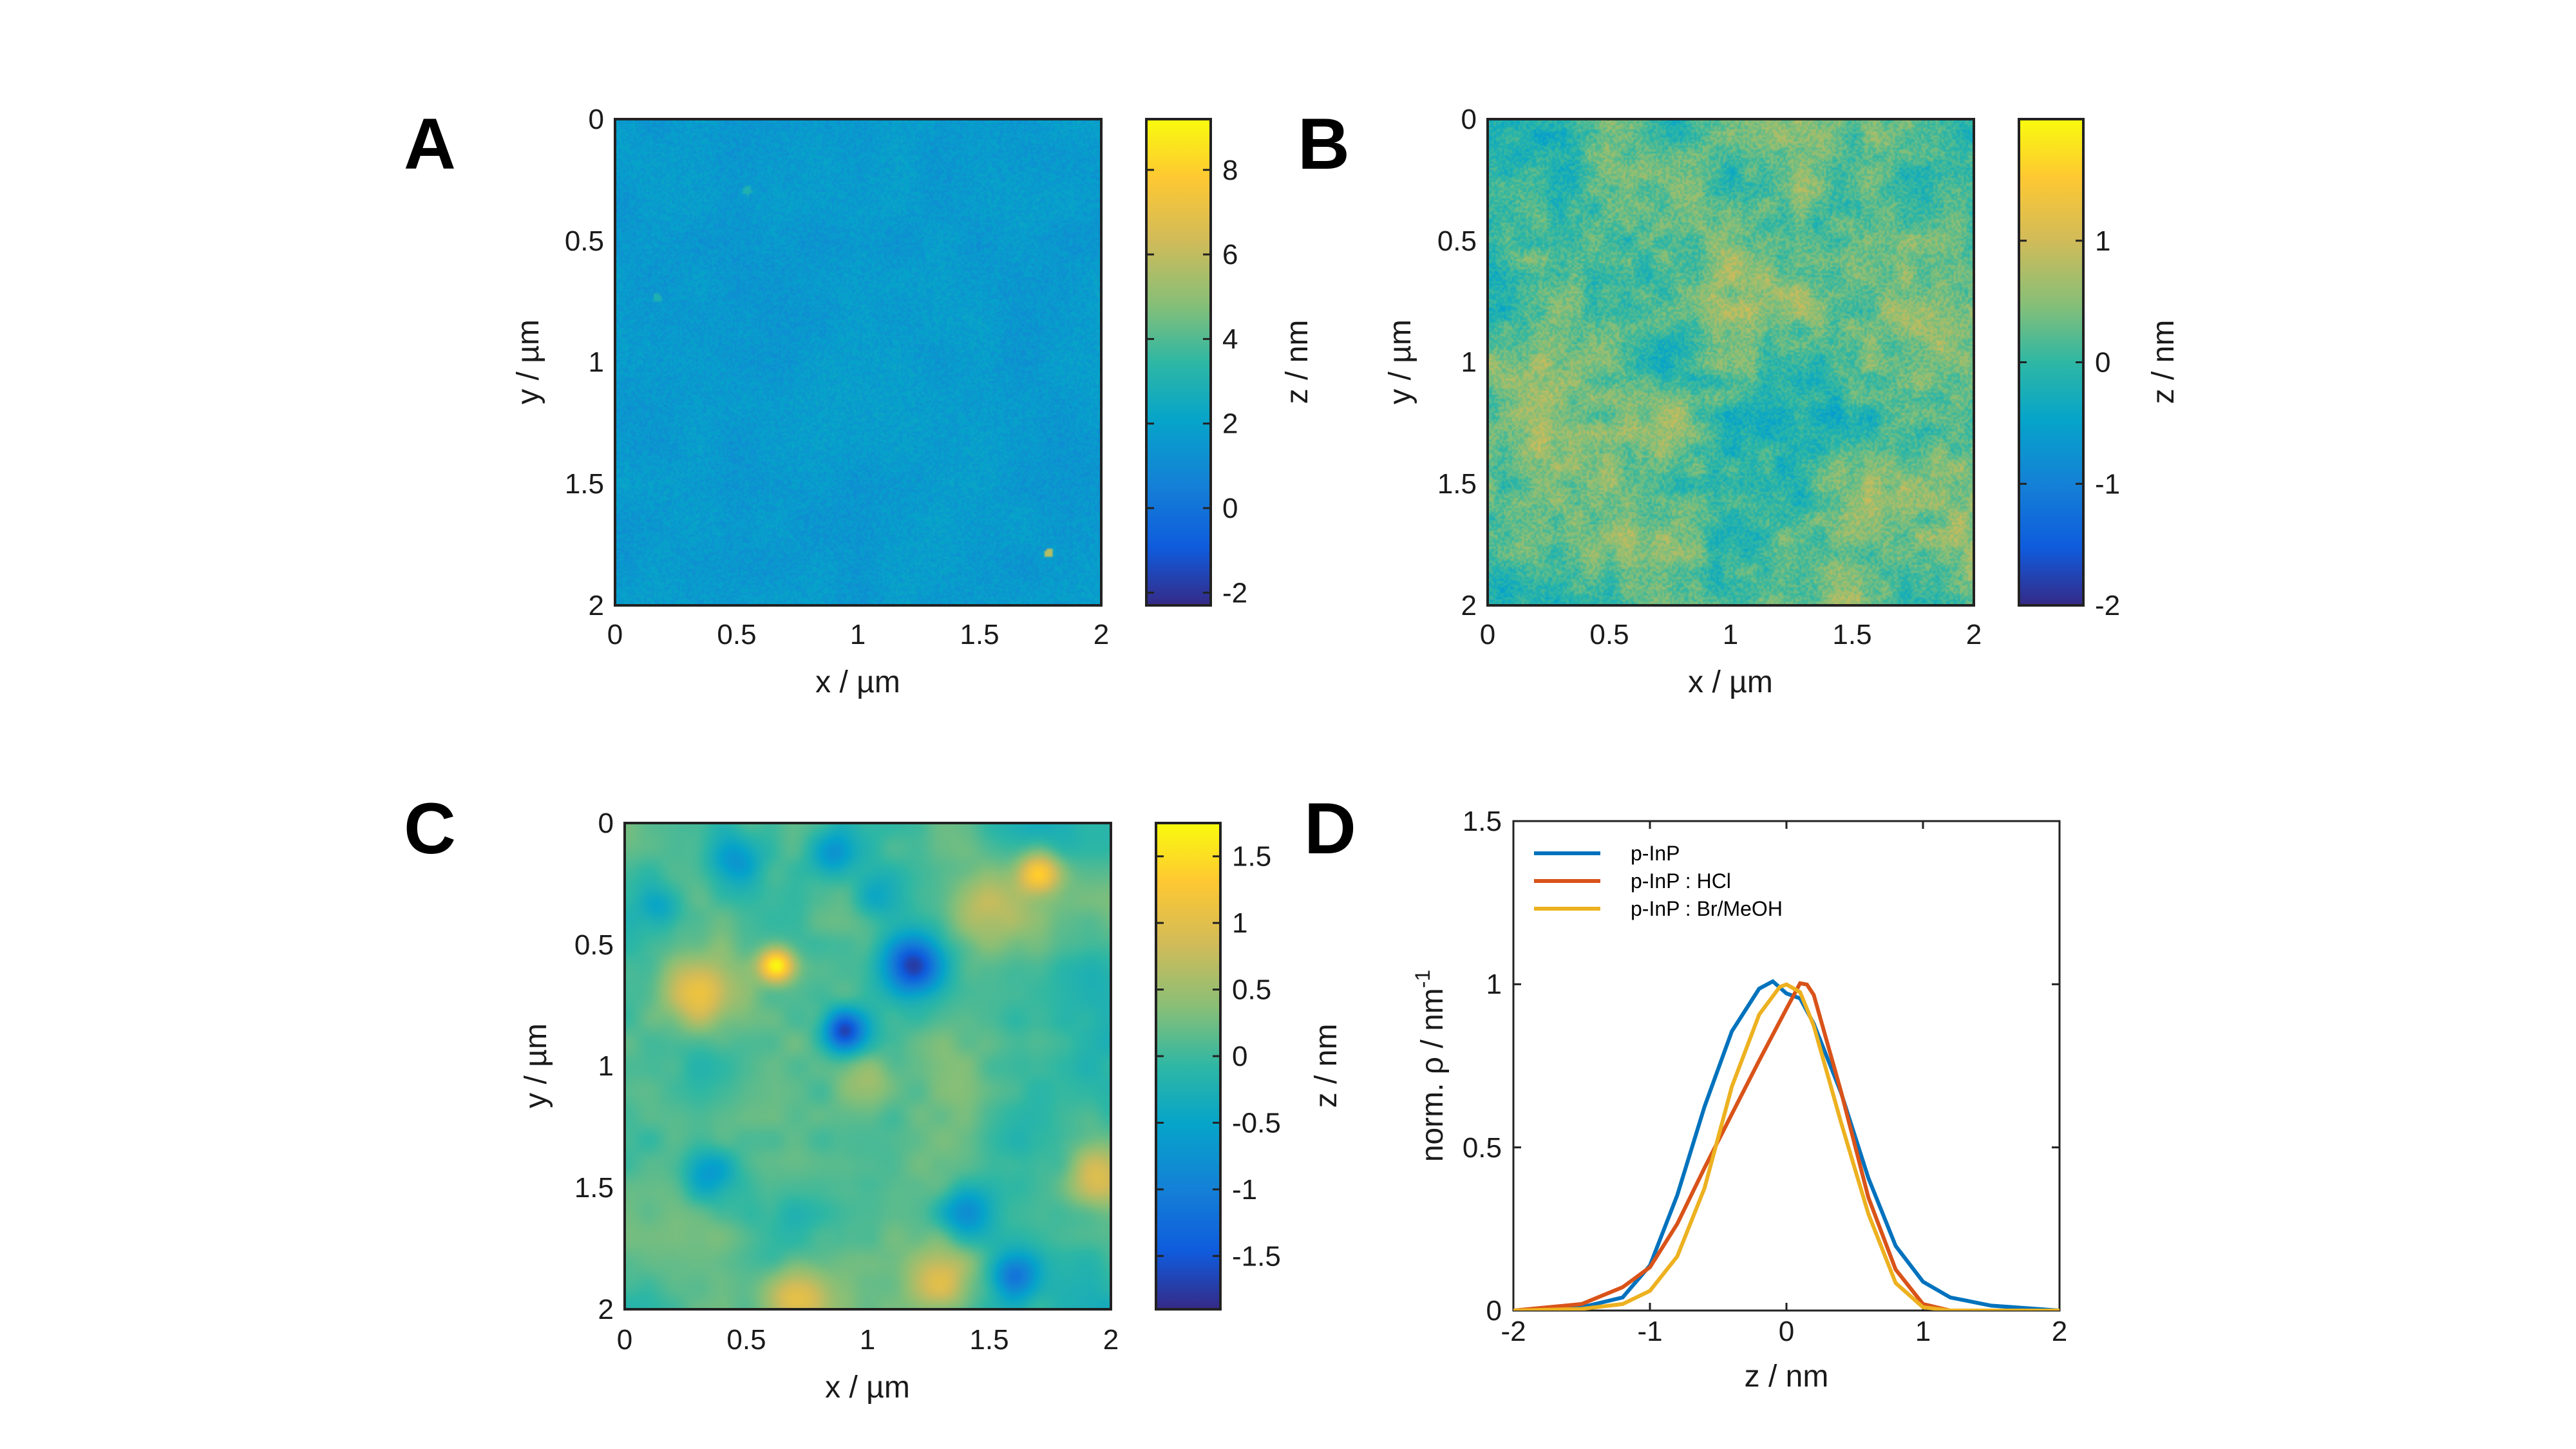  Describe the element at coordinates (1787, 1376) in the screenshot. I see `x-axis-label-d: z / nm` at that location.